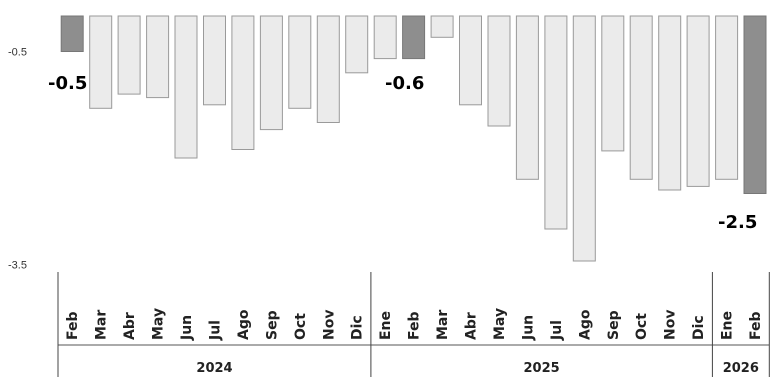  I want to click on x-tick-label-0: Feb, so click(73, 325).